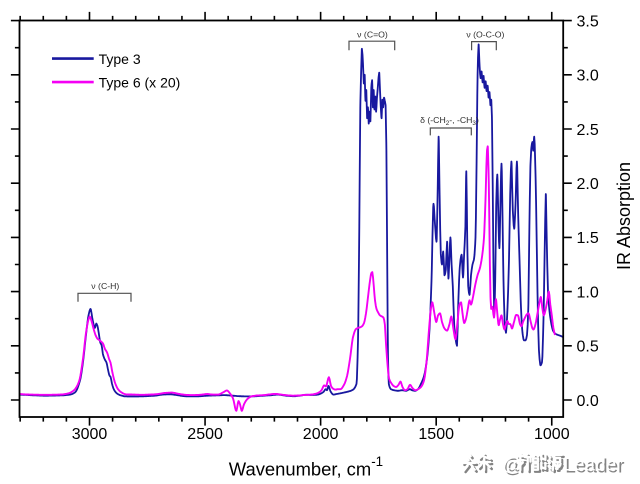  Describe the element at coordinates (105, 286) in the screenshot. I see `svg-text: ν (C-H)` at that location.